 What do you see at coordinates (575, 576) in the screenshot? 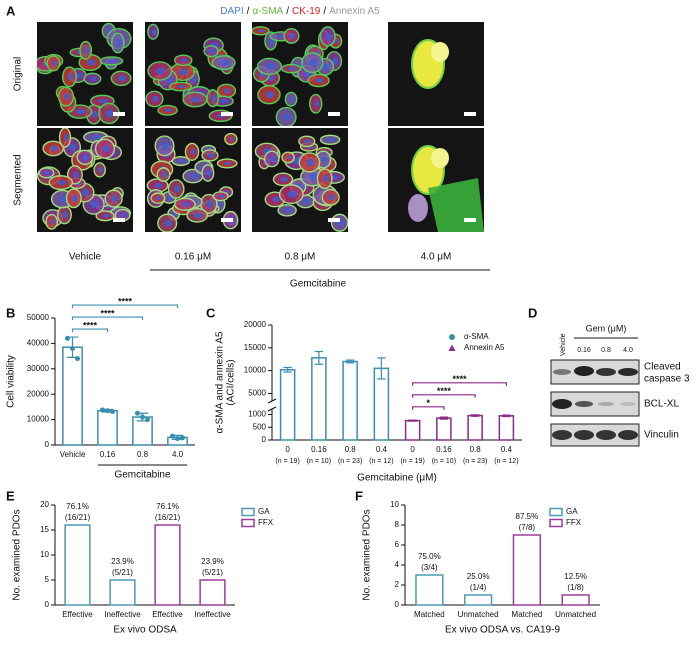
I see `percent-label: 12.5%` at bounding box center [575, 576].